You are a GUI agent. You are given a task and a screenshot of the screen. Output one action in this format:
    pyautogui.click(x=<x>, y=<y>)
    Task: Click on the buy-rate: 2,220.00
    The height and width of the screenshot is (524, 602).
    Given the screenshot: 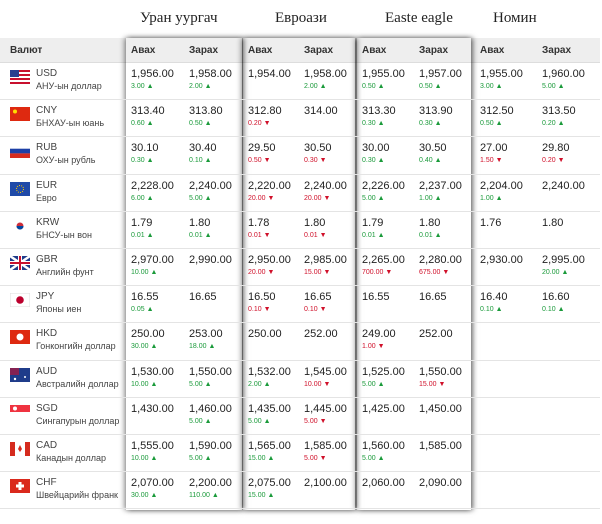 What is the action you would take?
    pyautogui.click(x=269, y=185)
    